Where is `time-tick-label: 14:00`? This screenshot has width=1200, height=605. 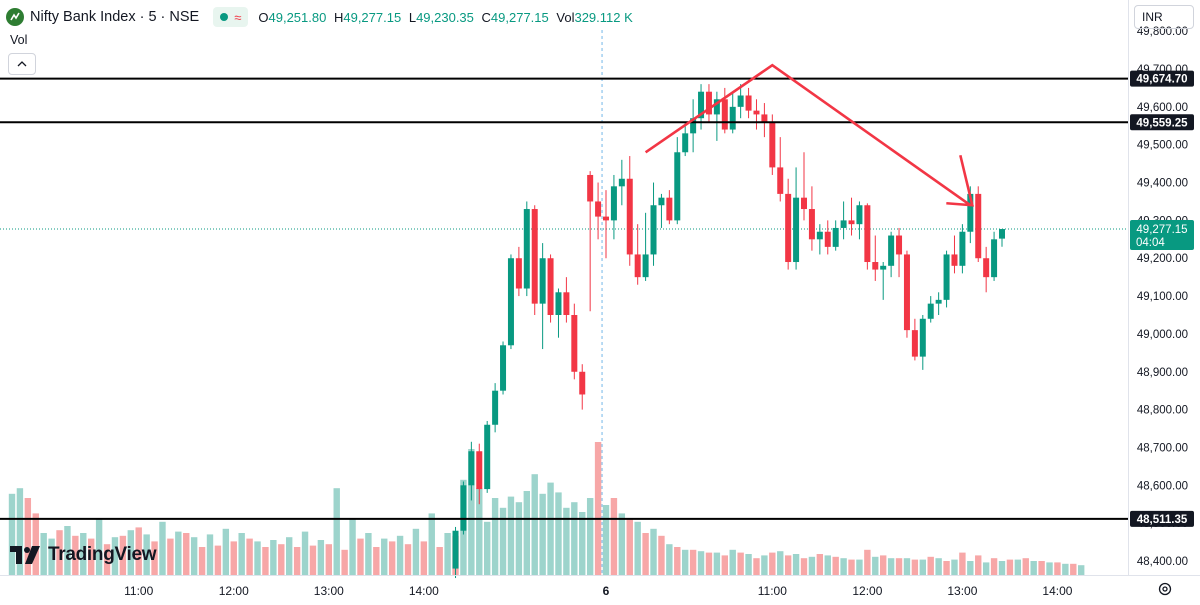
time-tick-label: 14:00 is located at coordinates (424, 591).